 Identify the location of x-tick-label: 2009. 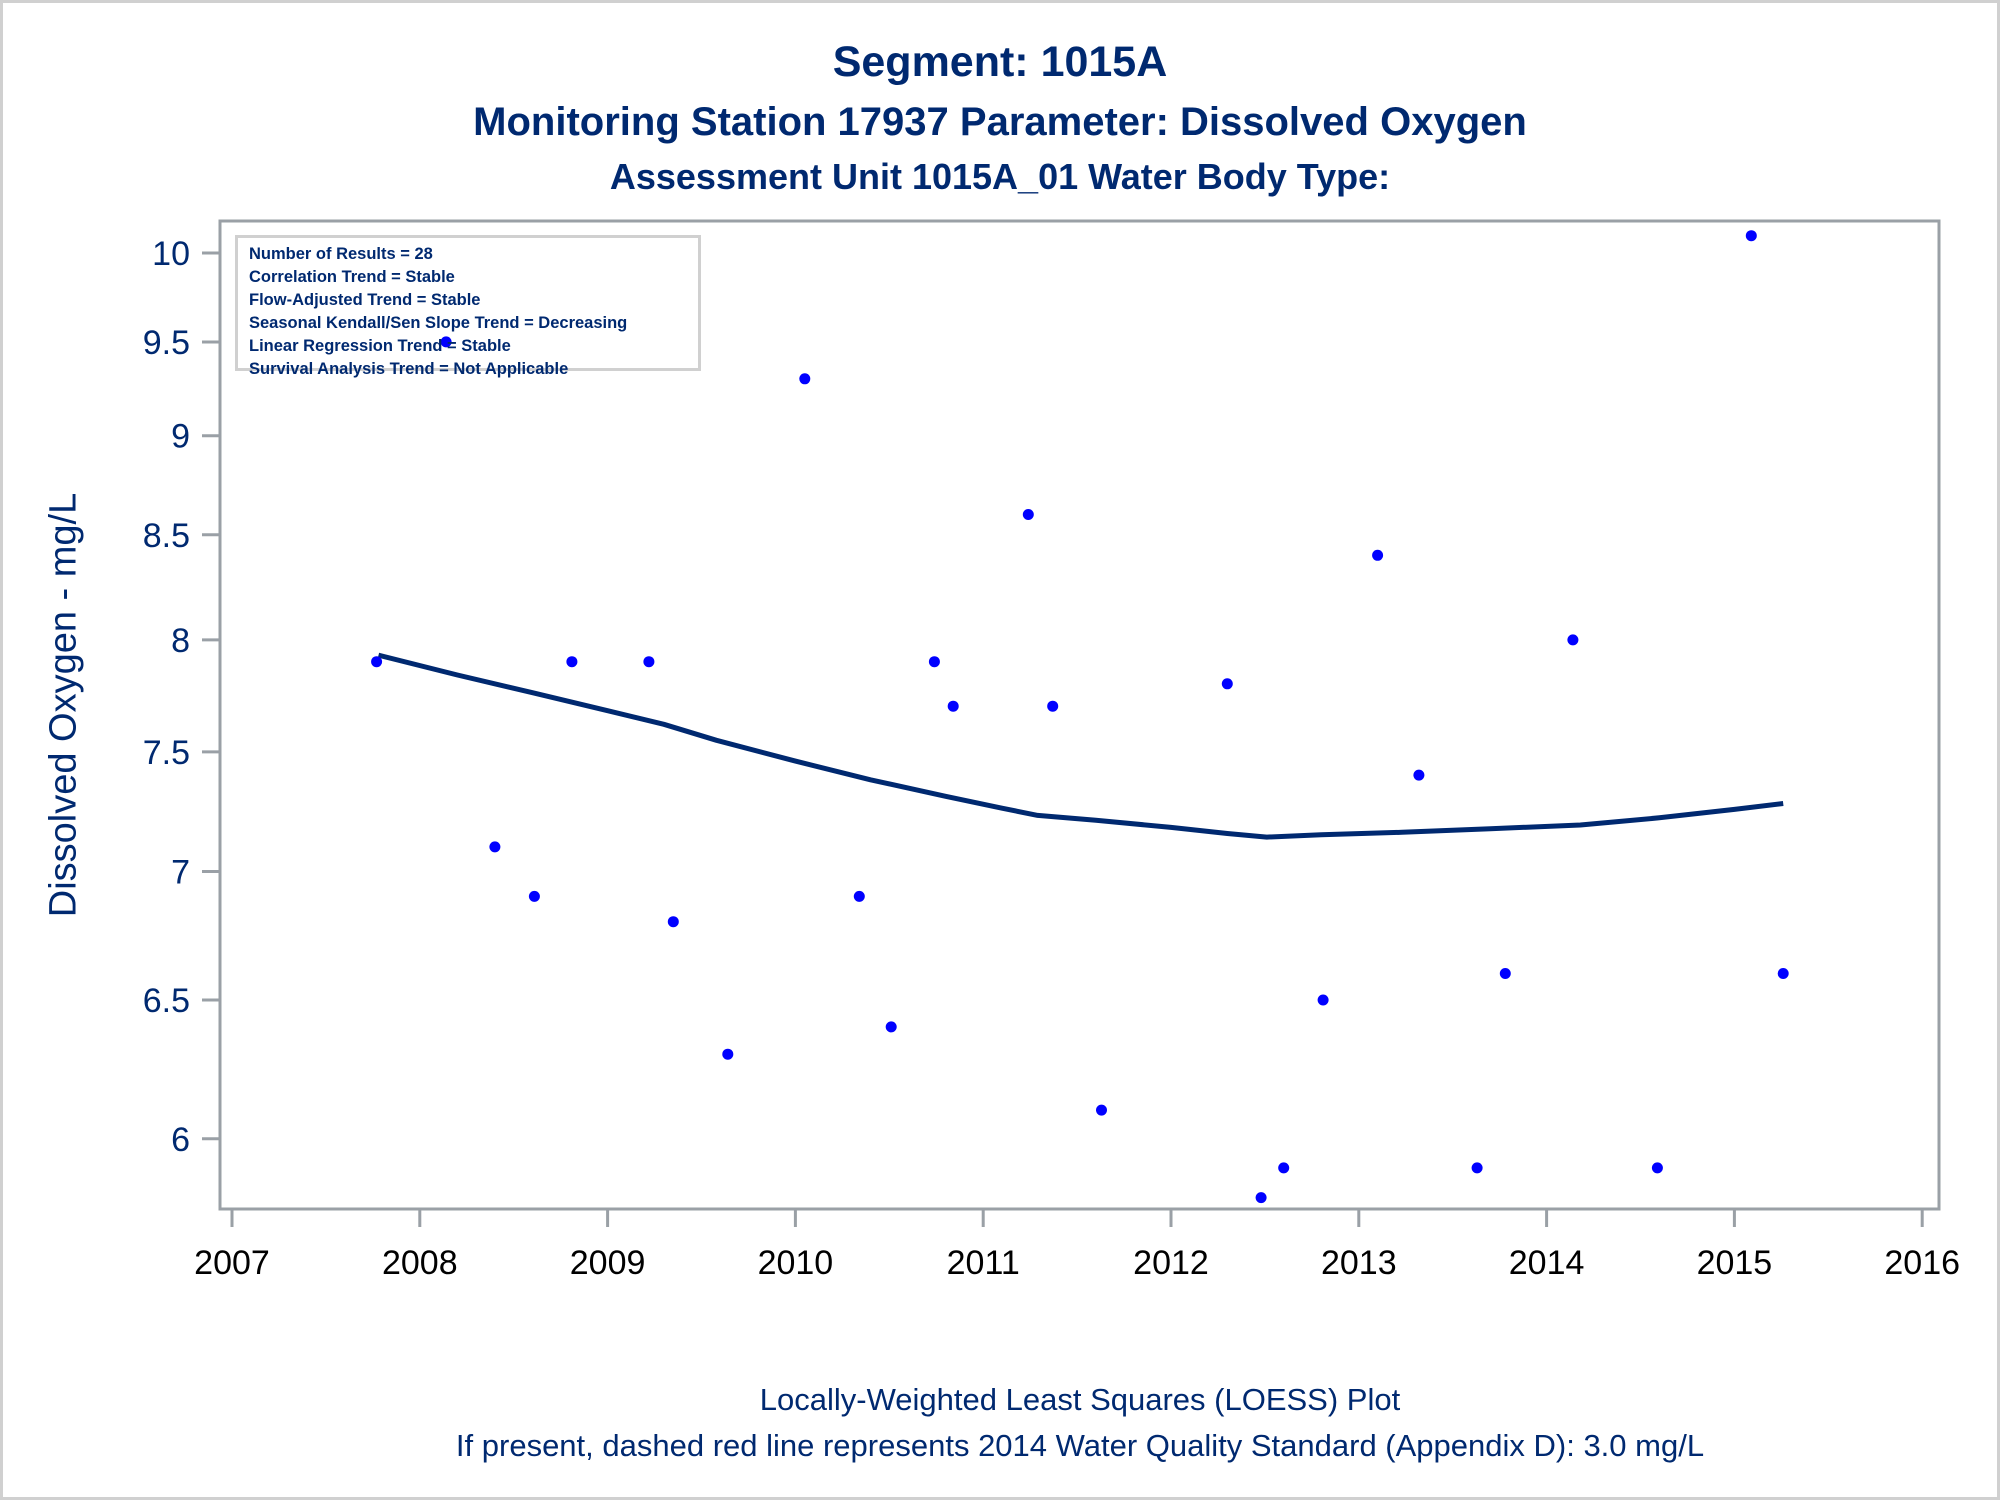
(608, 1263).